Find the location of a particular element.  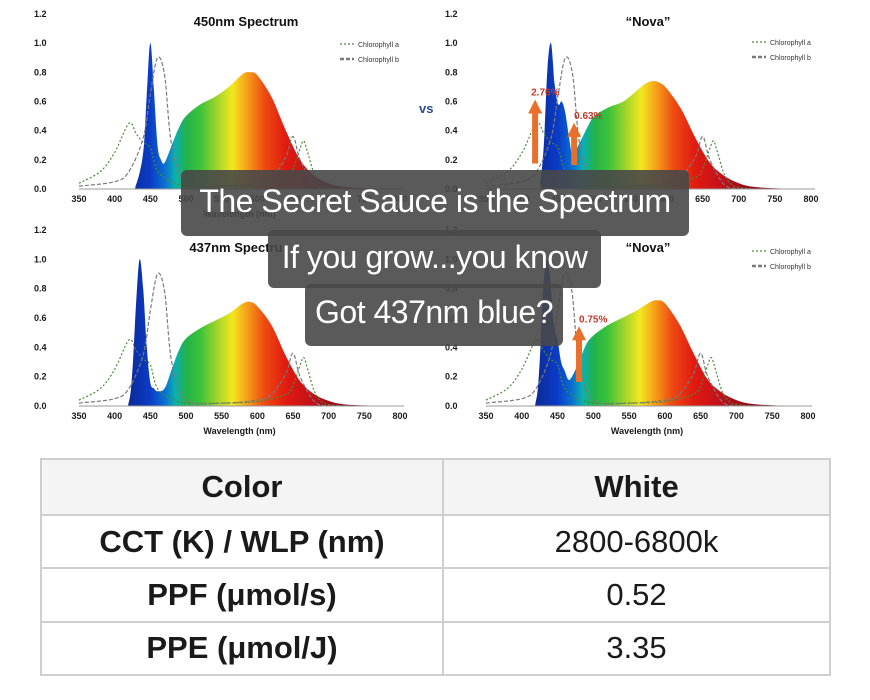

vs-label: vs is located at coordinates (426, 108).